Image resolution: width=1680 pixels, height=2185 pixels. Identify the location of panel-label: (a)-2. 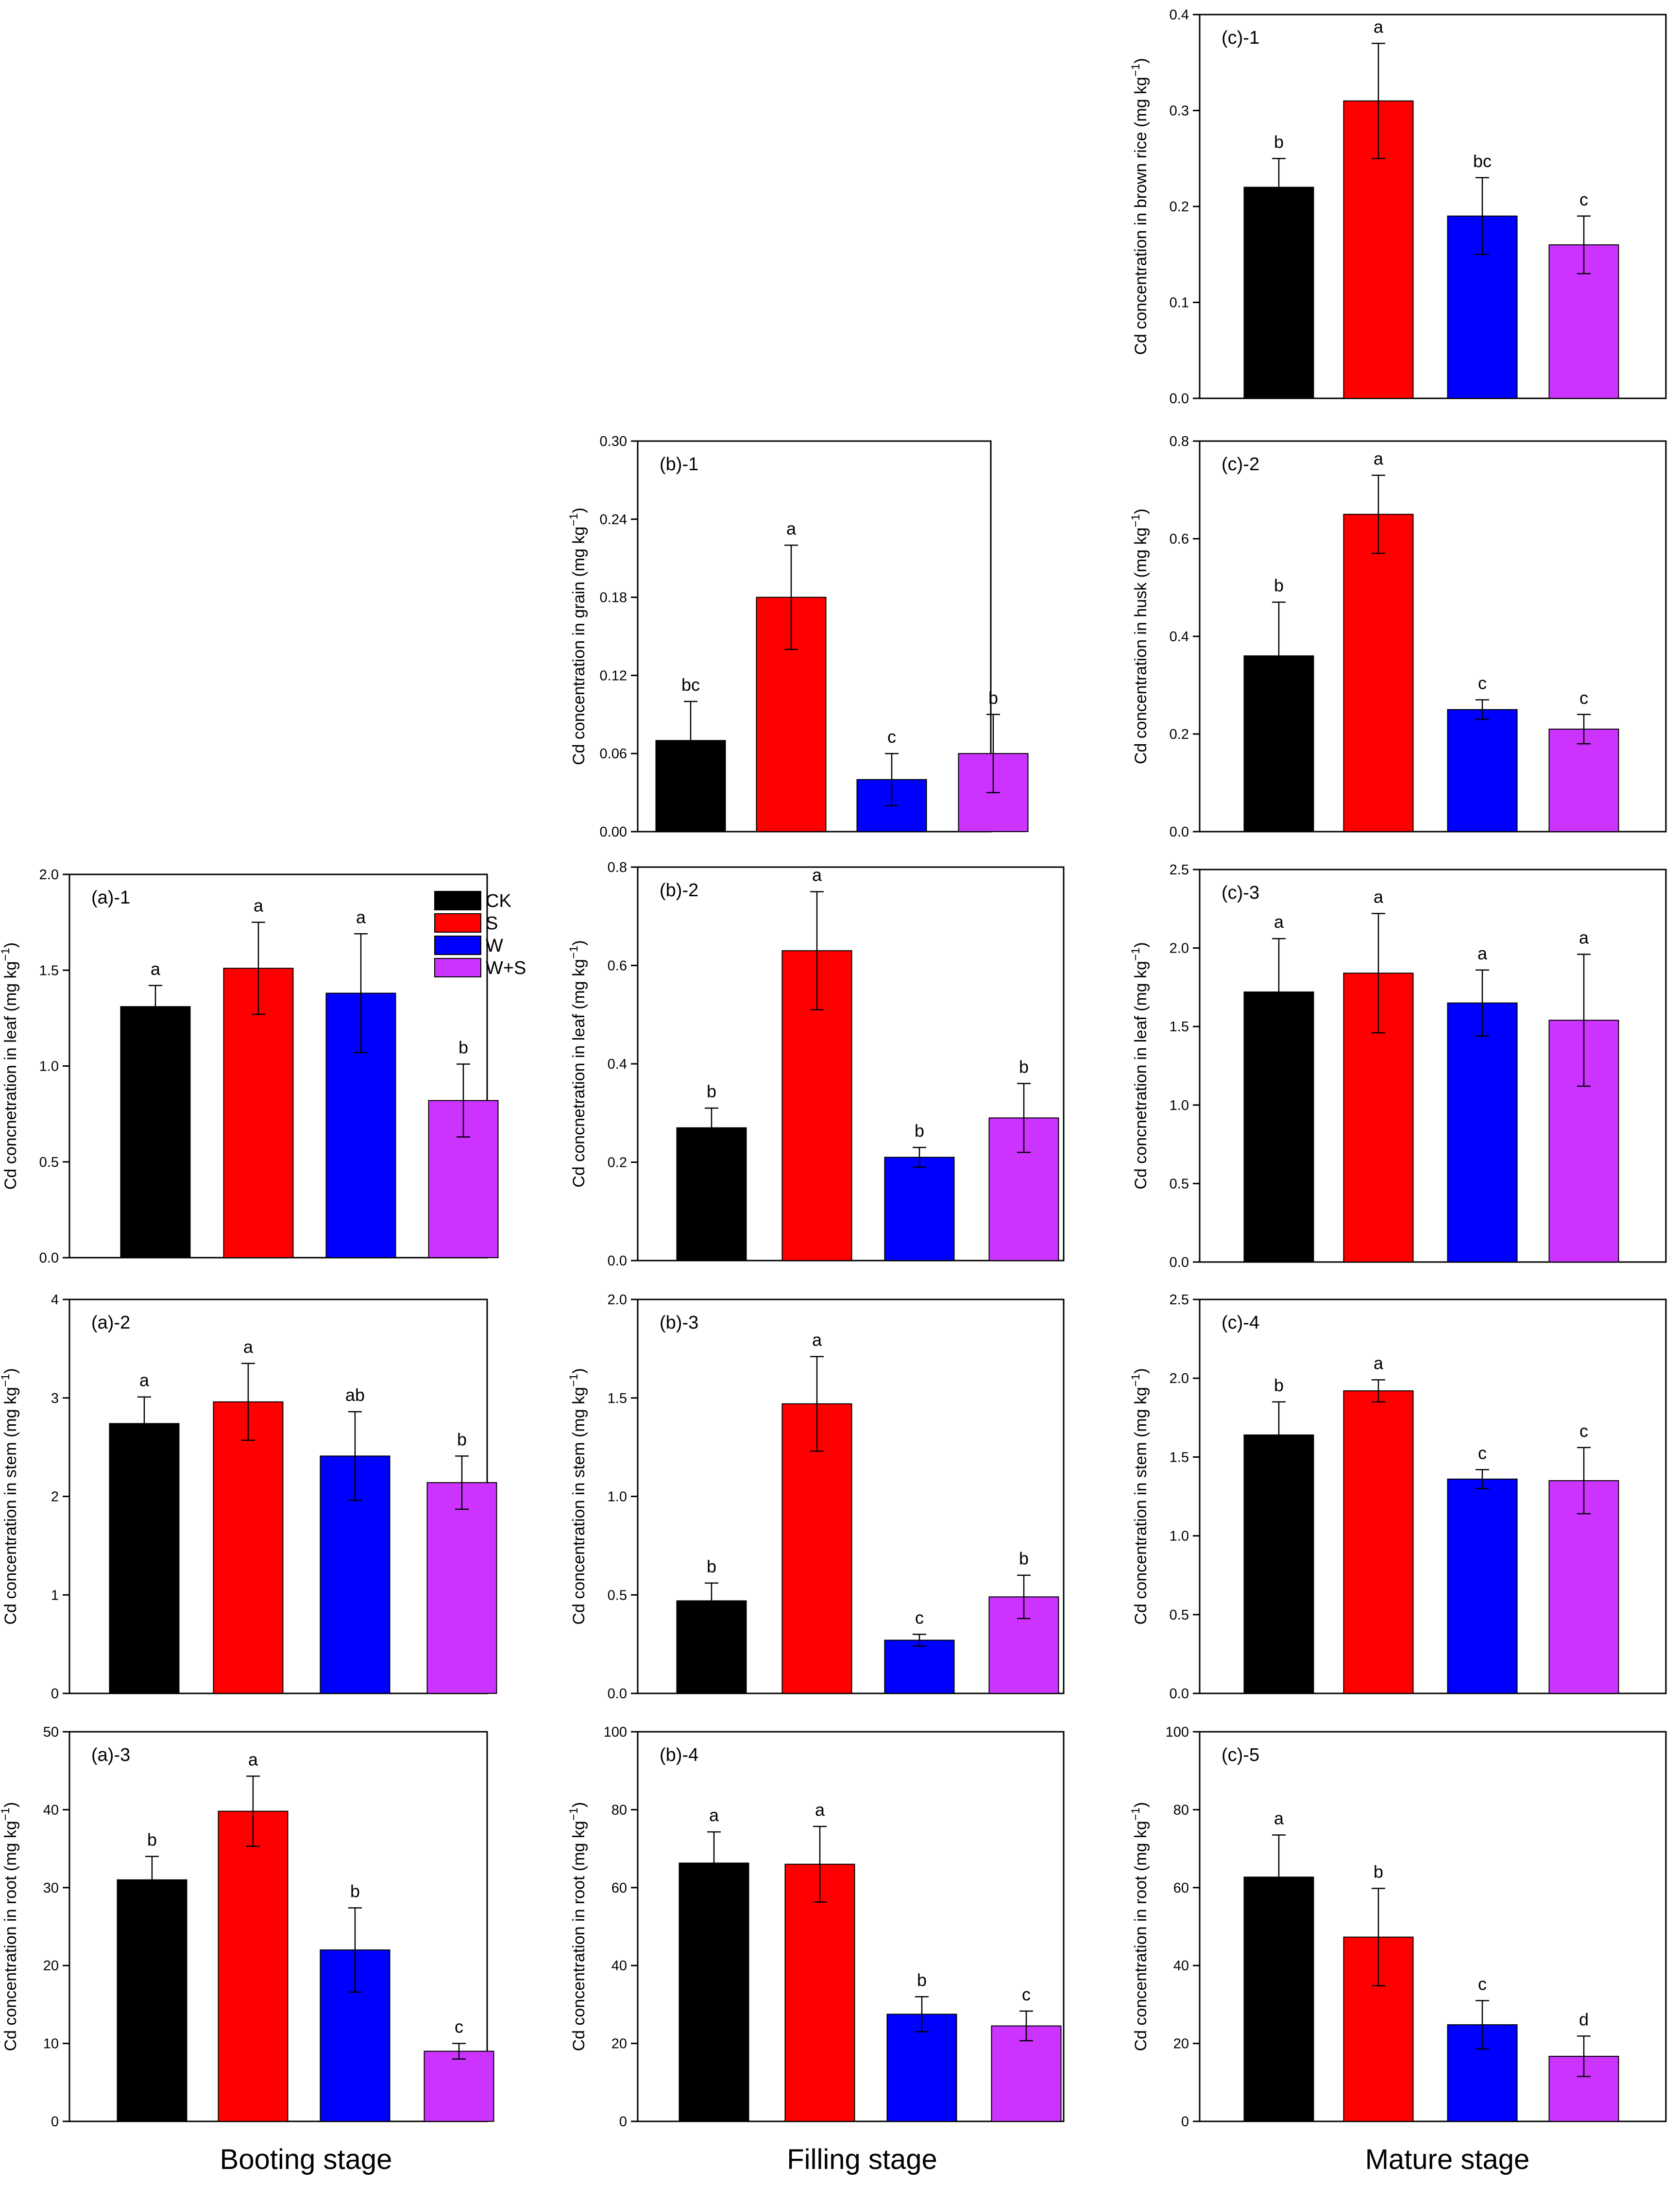
(110, 1323).